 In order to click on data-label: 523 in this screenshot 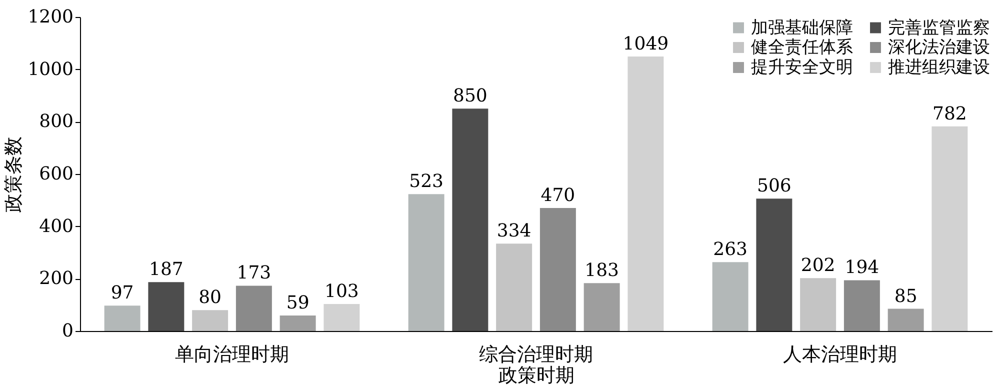, I will do `click(426, 181)`.